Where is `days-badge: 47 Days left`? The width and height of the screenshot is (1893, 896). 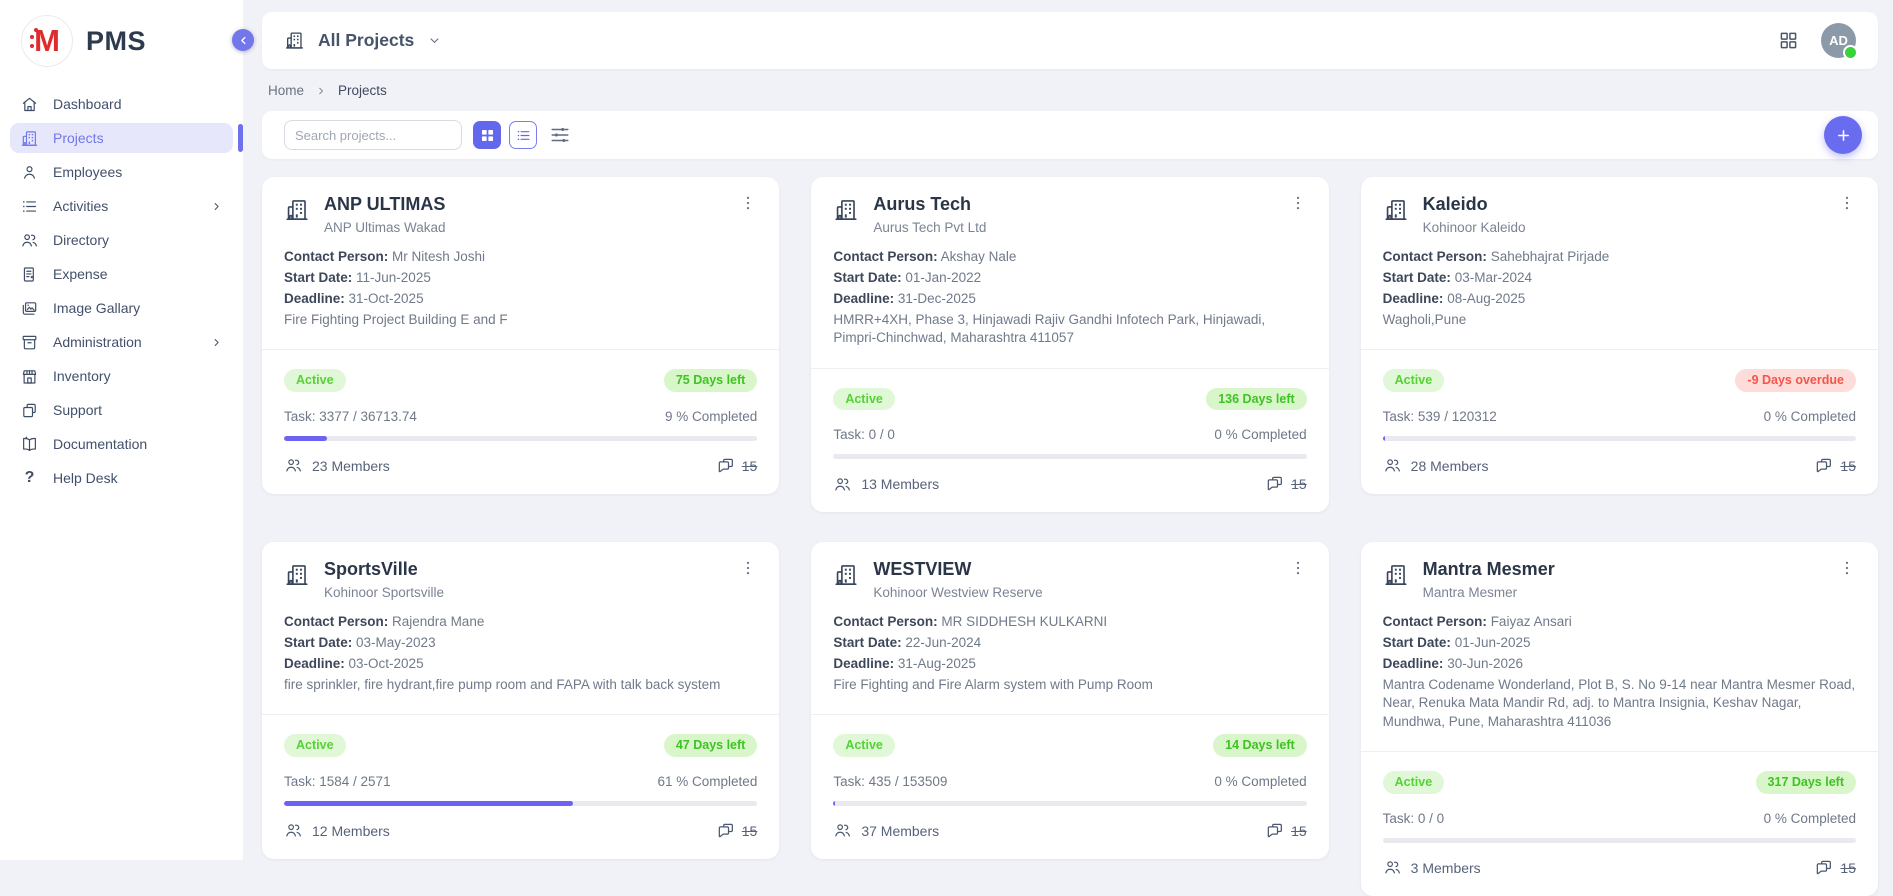
days-badge: 47 Days left is located at coordinates (710, 745).